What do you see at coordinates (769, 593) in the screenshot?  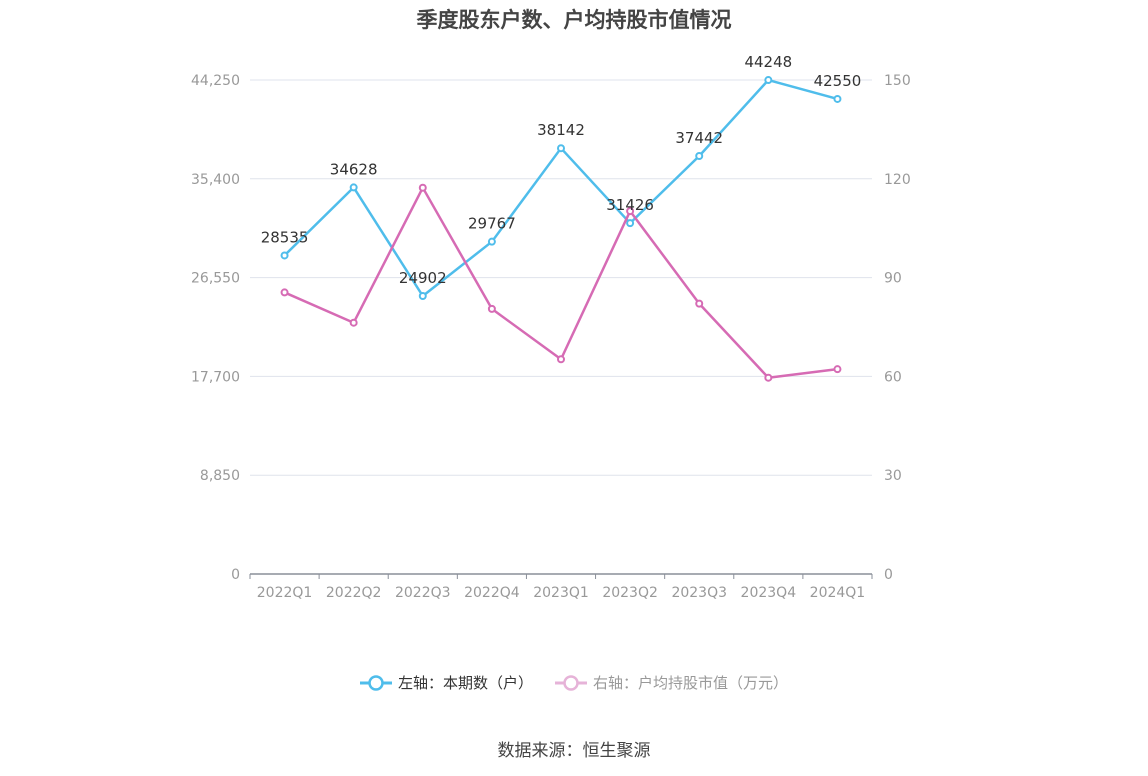 I see `x-axis-tick-label: 2023Q4` at bounding box center [769, 593].